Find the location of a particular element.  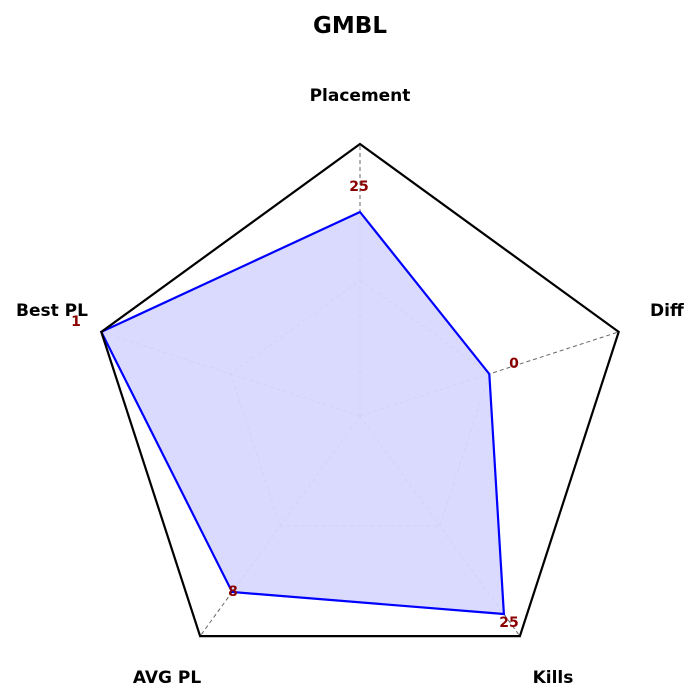

value-label-kills: 25 is located at coordinates (508, 623).